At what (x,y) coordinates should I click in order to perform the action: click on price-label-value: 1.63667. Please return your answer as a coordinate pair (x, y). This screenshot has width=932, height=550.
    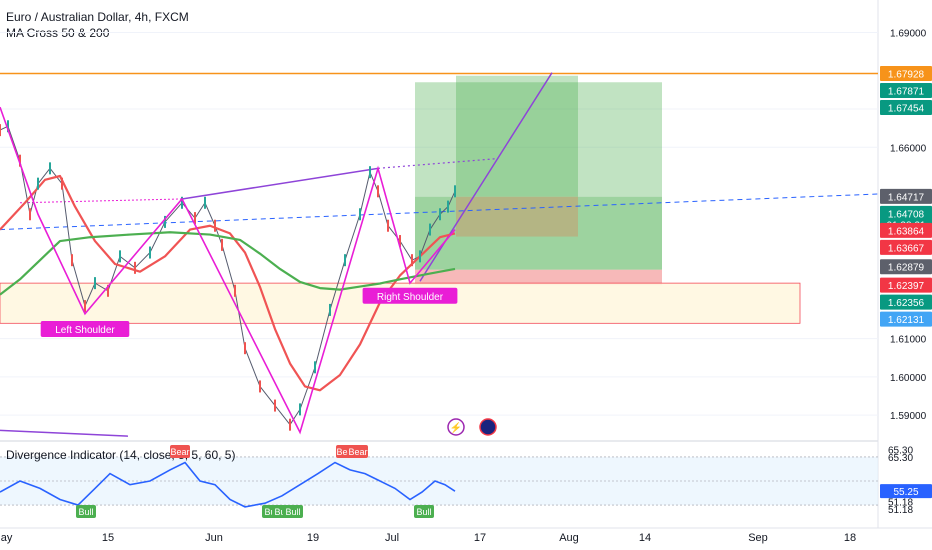
    Looking at the image, I should click on (906, 248).